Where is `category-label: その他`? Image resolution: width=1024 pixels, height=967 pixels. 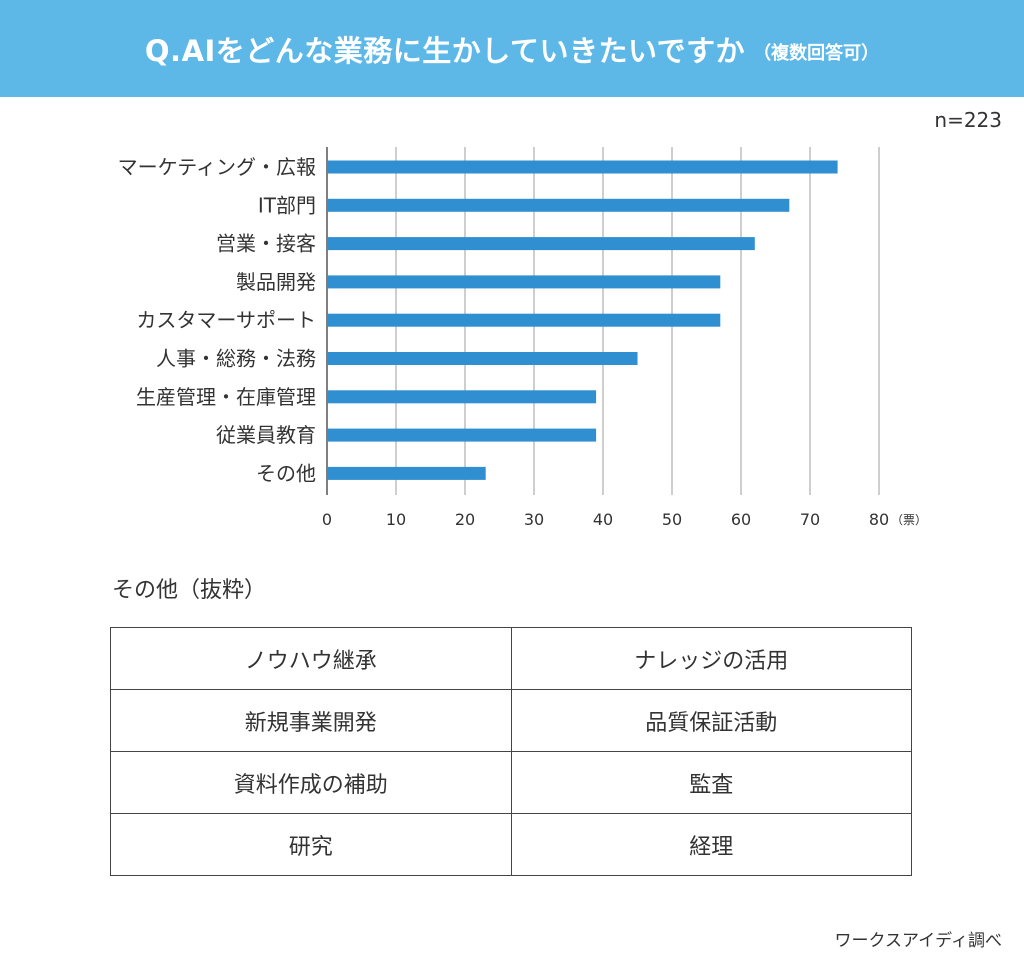
category-label: その他 is located at coordinates (286, 473).